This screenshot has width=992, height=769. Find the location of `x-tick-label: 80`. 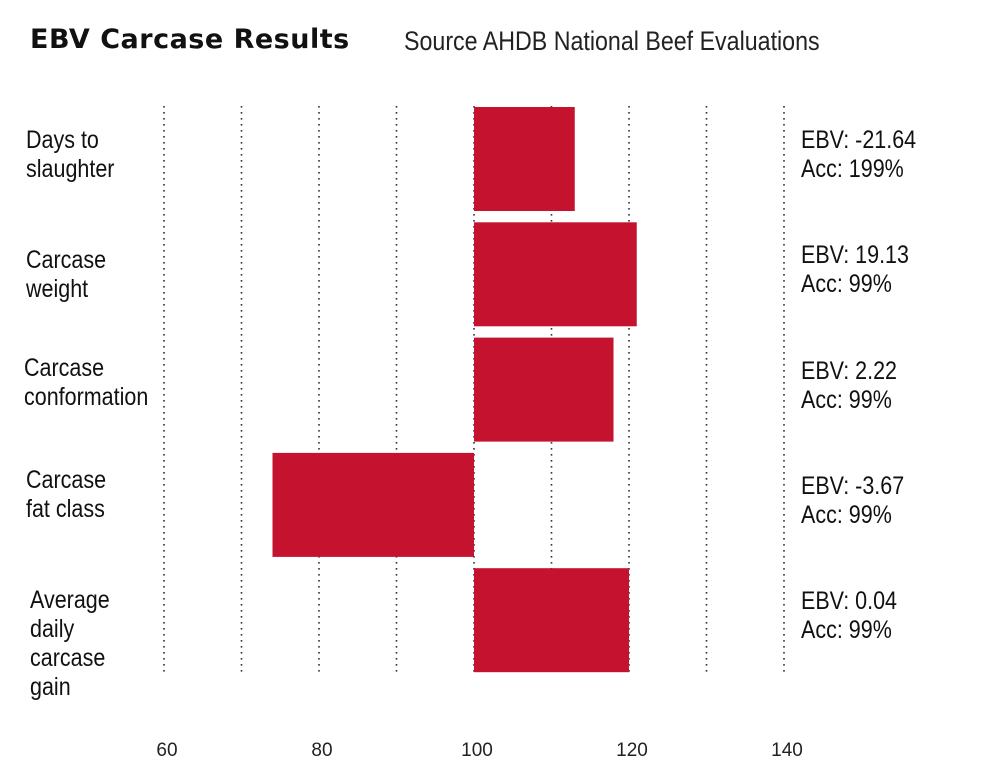

x-tick-label: 80 is located at coordinates (321, 750).